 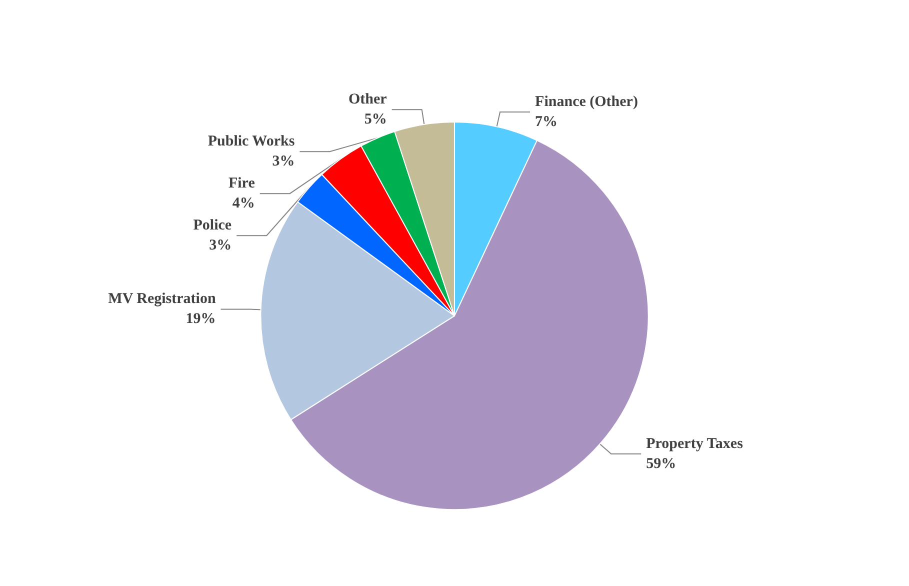 What do you see at coordinates (201, 319) in the screenshot?
I see `data-label: 19%` at bounding box center [201, 319].